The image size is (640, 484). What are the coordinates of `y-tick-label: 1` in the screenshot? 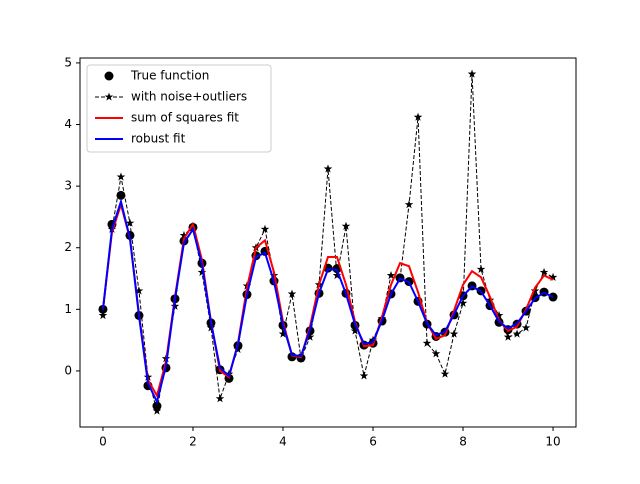 It's located at (68, 309).